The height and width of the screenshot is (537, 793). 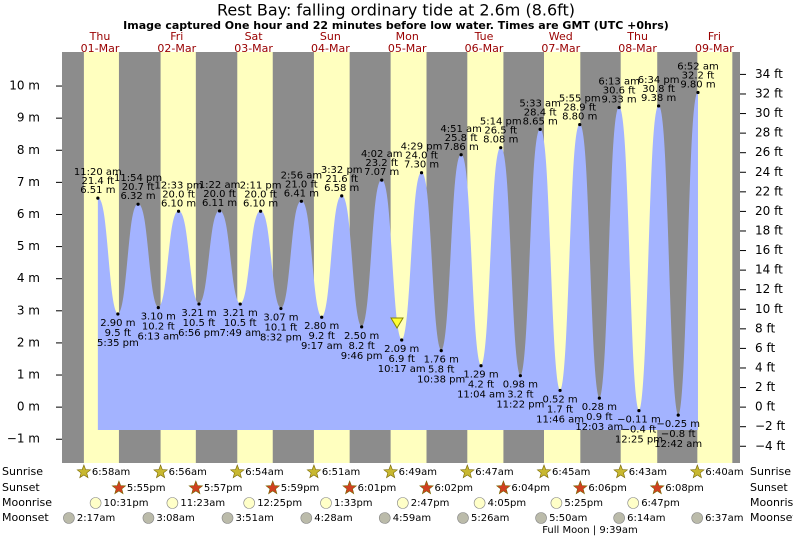 I want to click on y2-tick-label: 10 ft, so click(x=769, y=309).